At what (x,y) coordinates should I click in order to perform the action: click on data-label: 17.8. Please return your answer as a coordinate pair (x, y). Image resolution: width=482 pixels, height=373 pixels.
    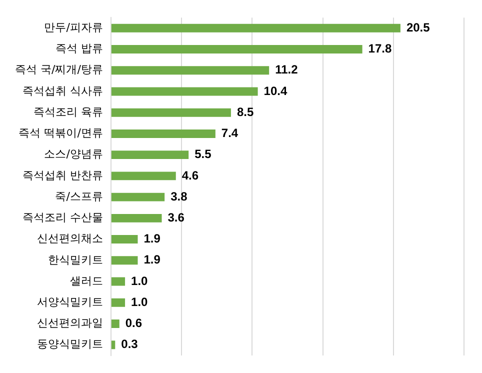
    Looking at the image, I should click on (380, 49).